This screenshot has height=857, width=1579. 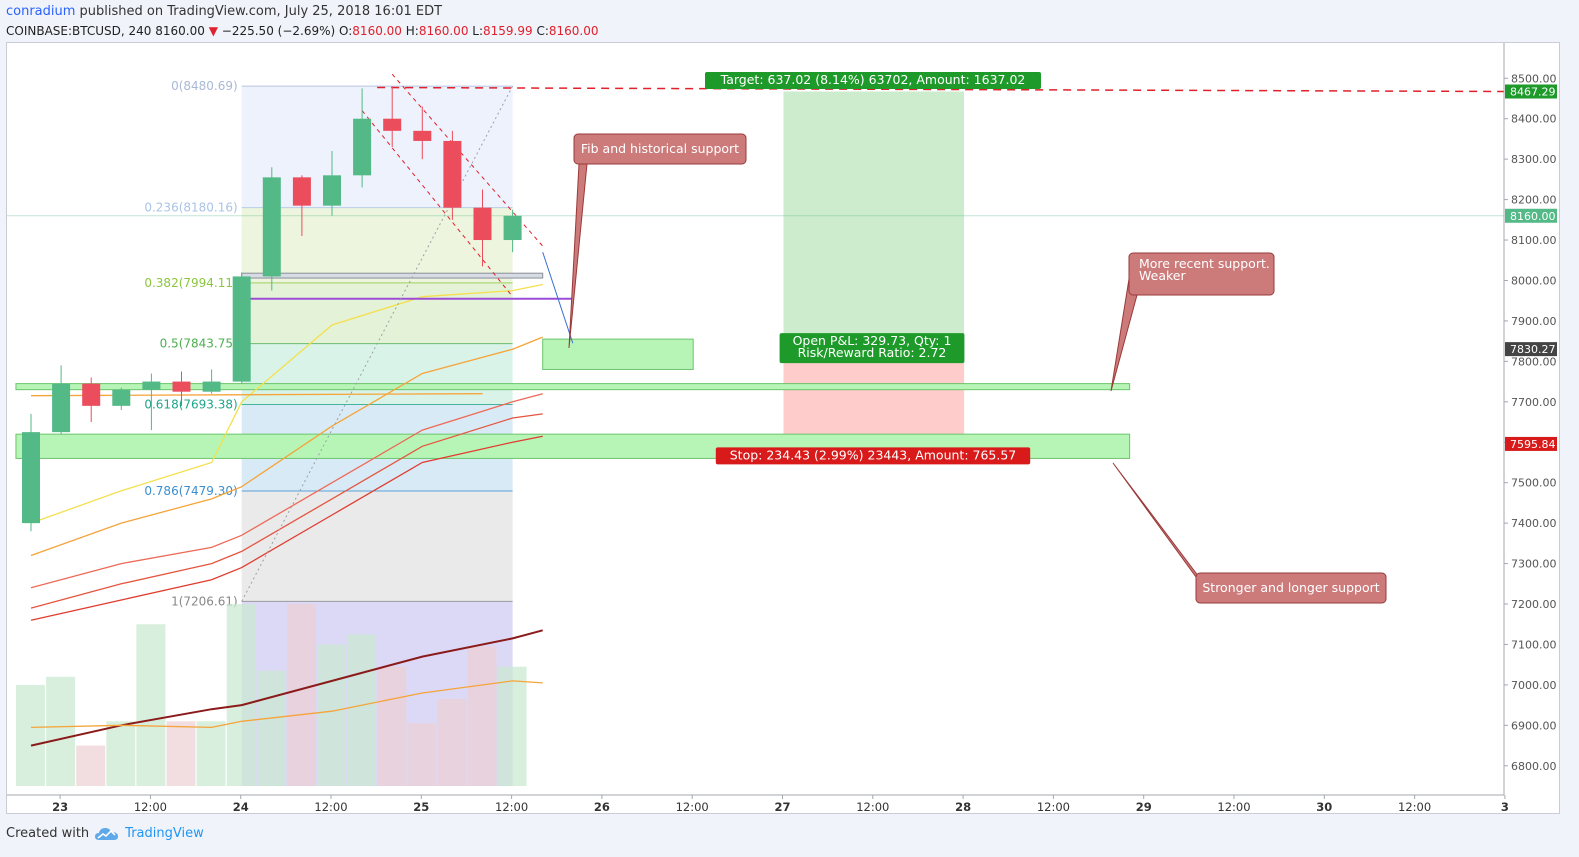 What do you see at coordinates (1201, 274) in the screenshot?
I see `callout-recent-box` at bounding box center [1201, 274].